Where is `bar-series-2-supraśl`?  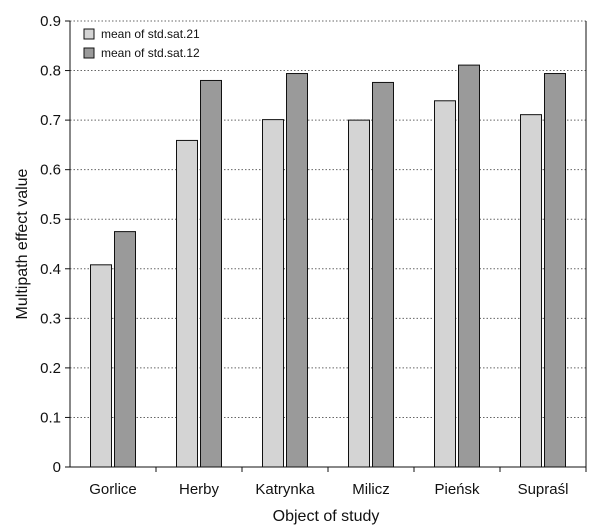 bar-series-2-supraśl is located at coordinates (555, 270).